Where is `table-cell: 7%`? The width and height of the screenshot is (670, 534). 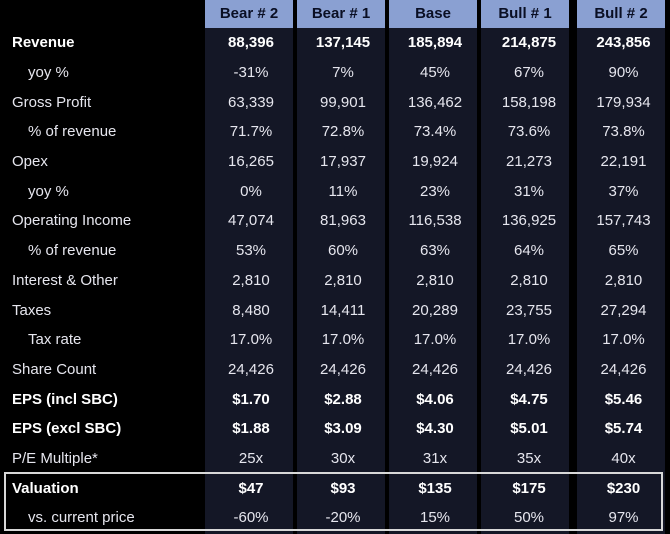
table-cell: 7% is located at coordinates (343, 73).